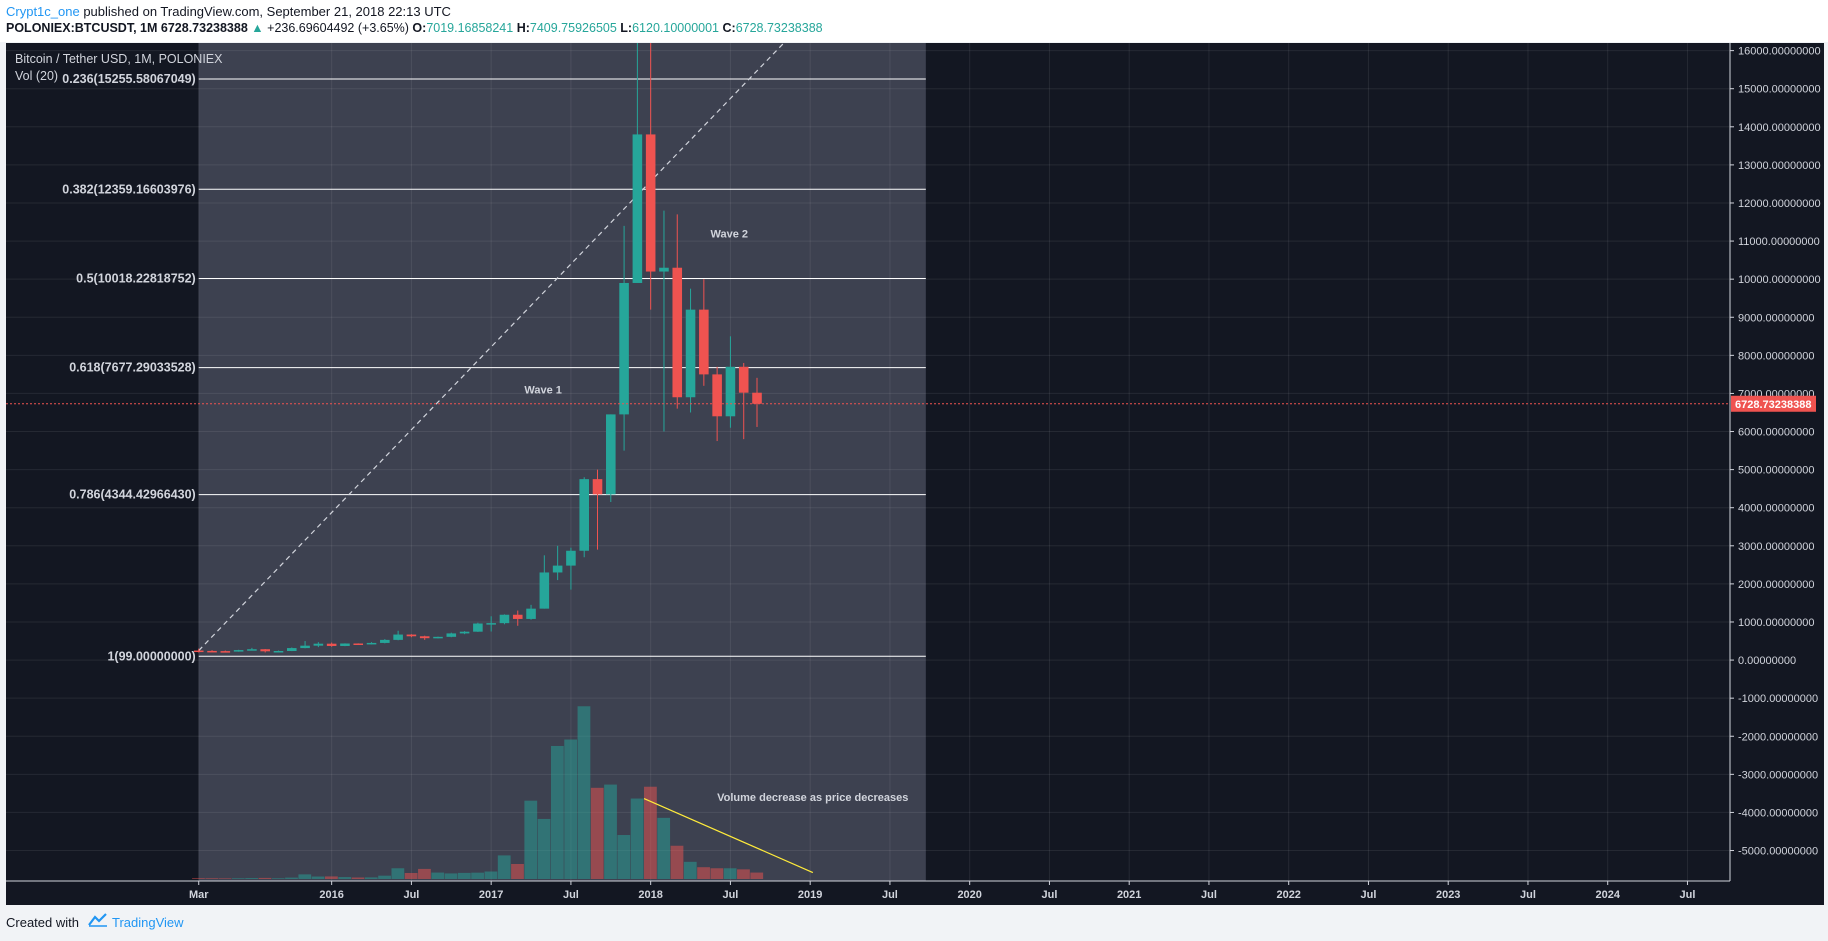 This screenshot has width=1828, height=941. I want to click on y-tick-label: -4000.00000000, so click(1778, 813).